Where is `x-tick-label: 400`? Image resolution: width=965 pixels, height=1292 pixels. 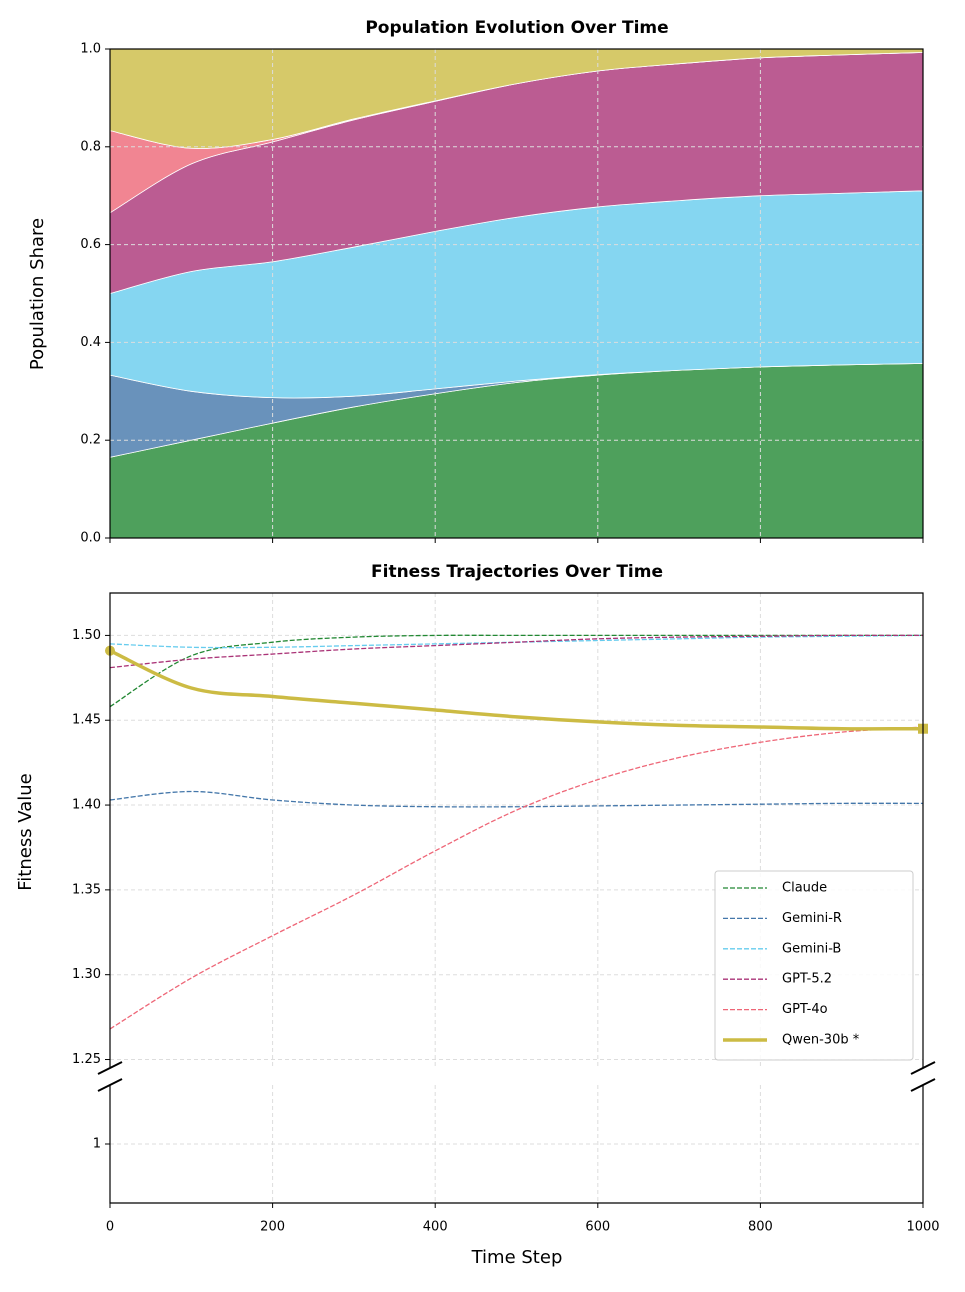
x-tick-label: 400 is located at coordinates (435, 1227).